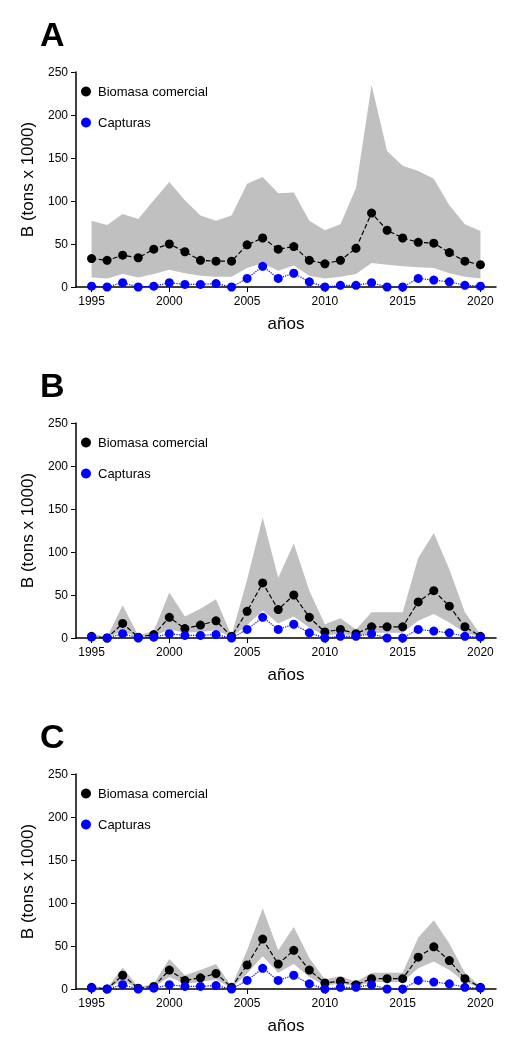 The image size is (518, 1054). I want to click on y-tick-label: 100, so click(58, 552).